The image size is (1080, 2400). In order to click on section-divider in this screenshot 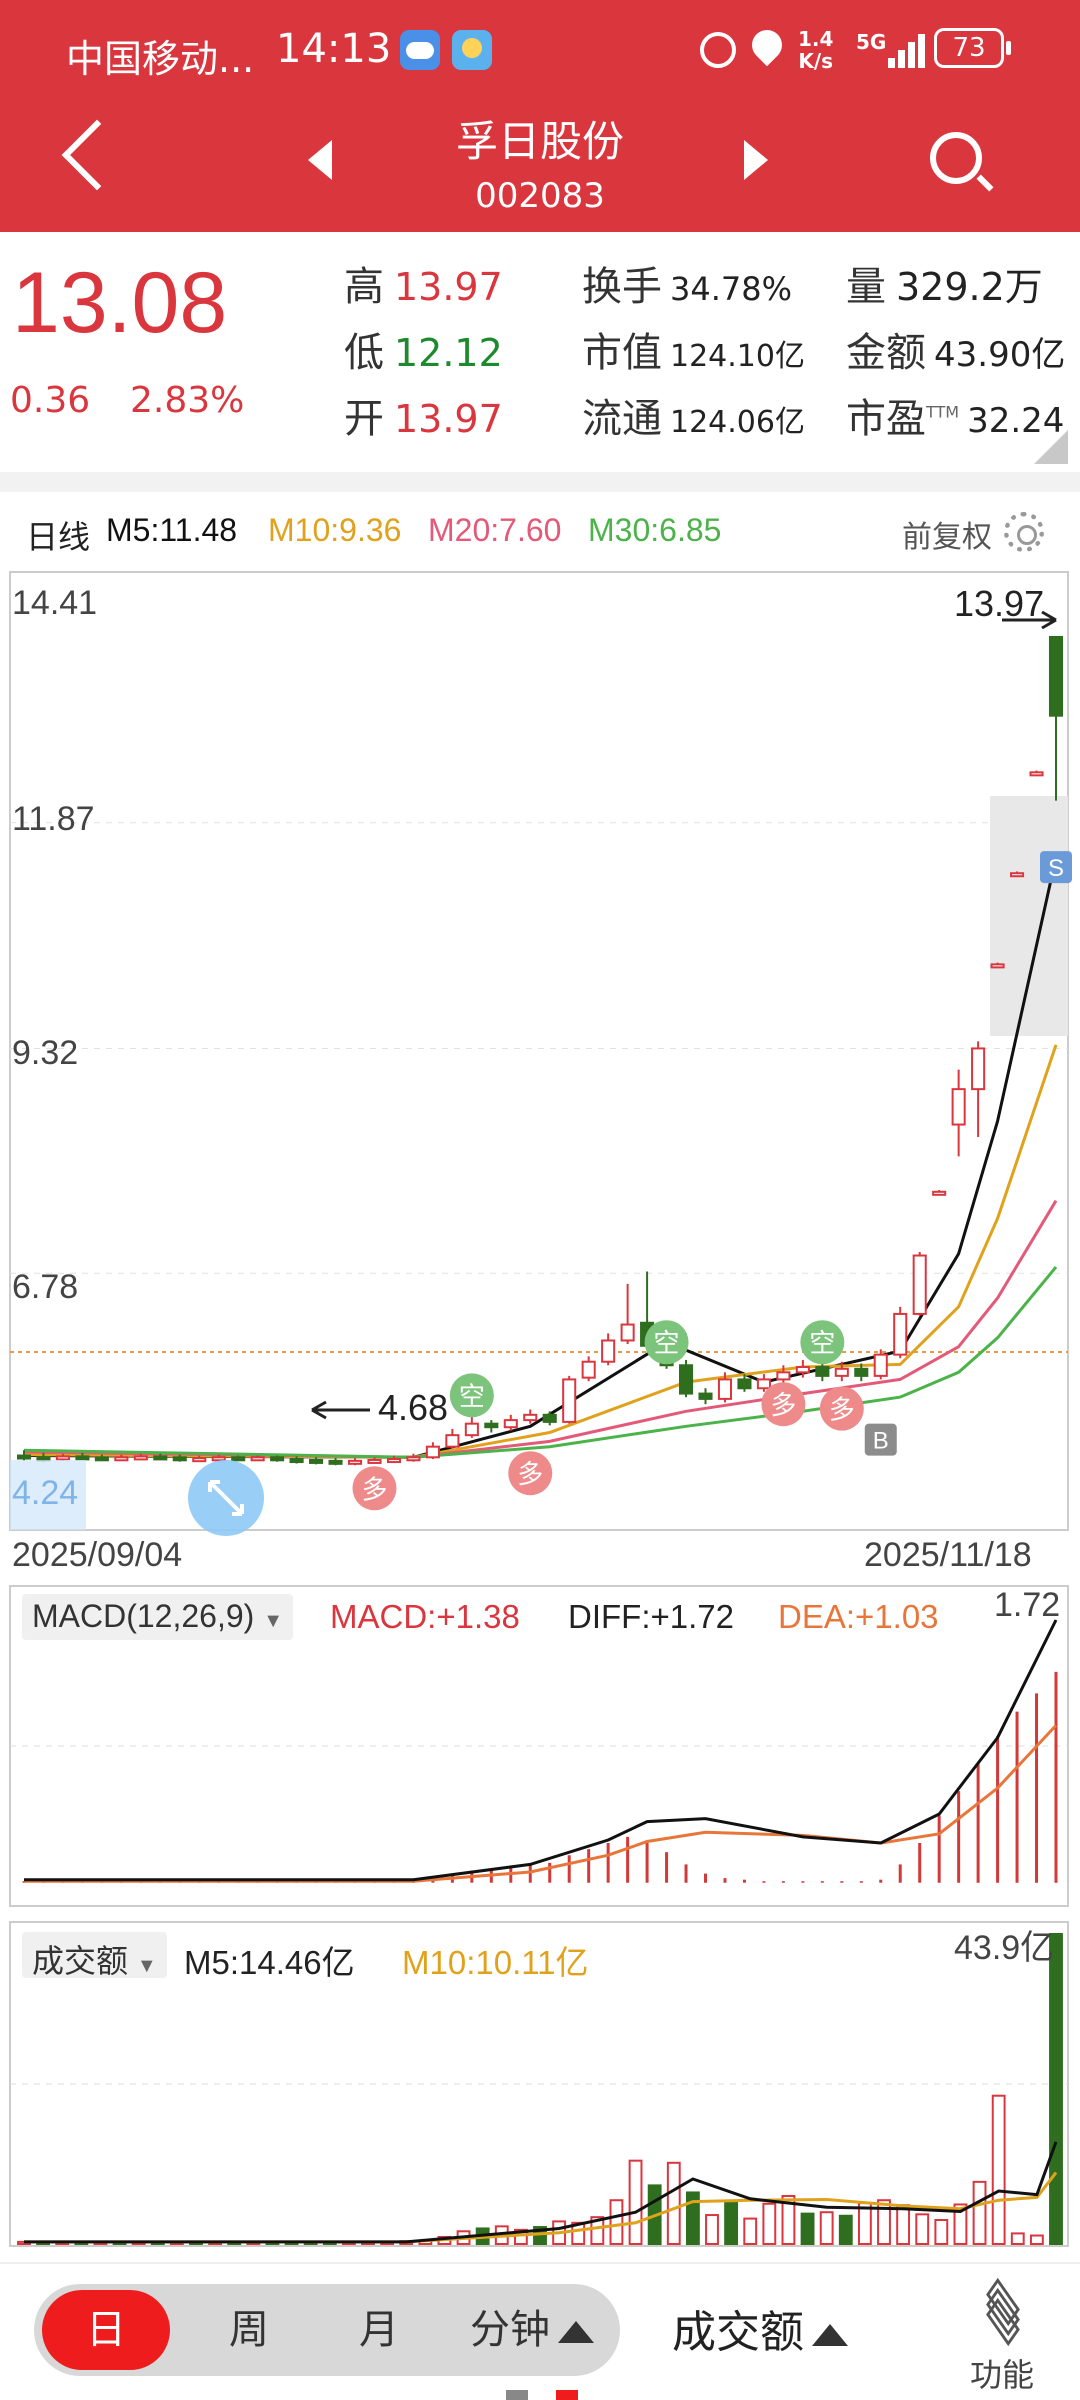, I will do `click(540, 482)`.